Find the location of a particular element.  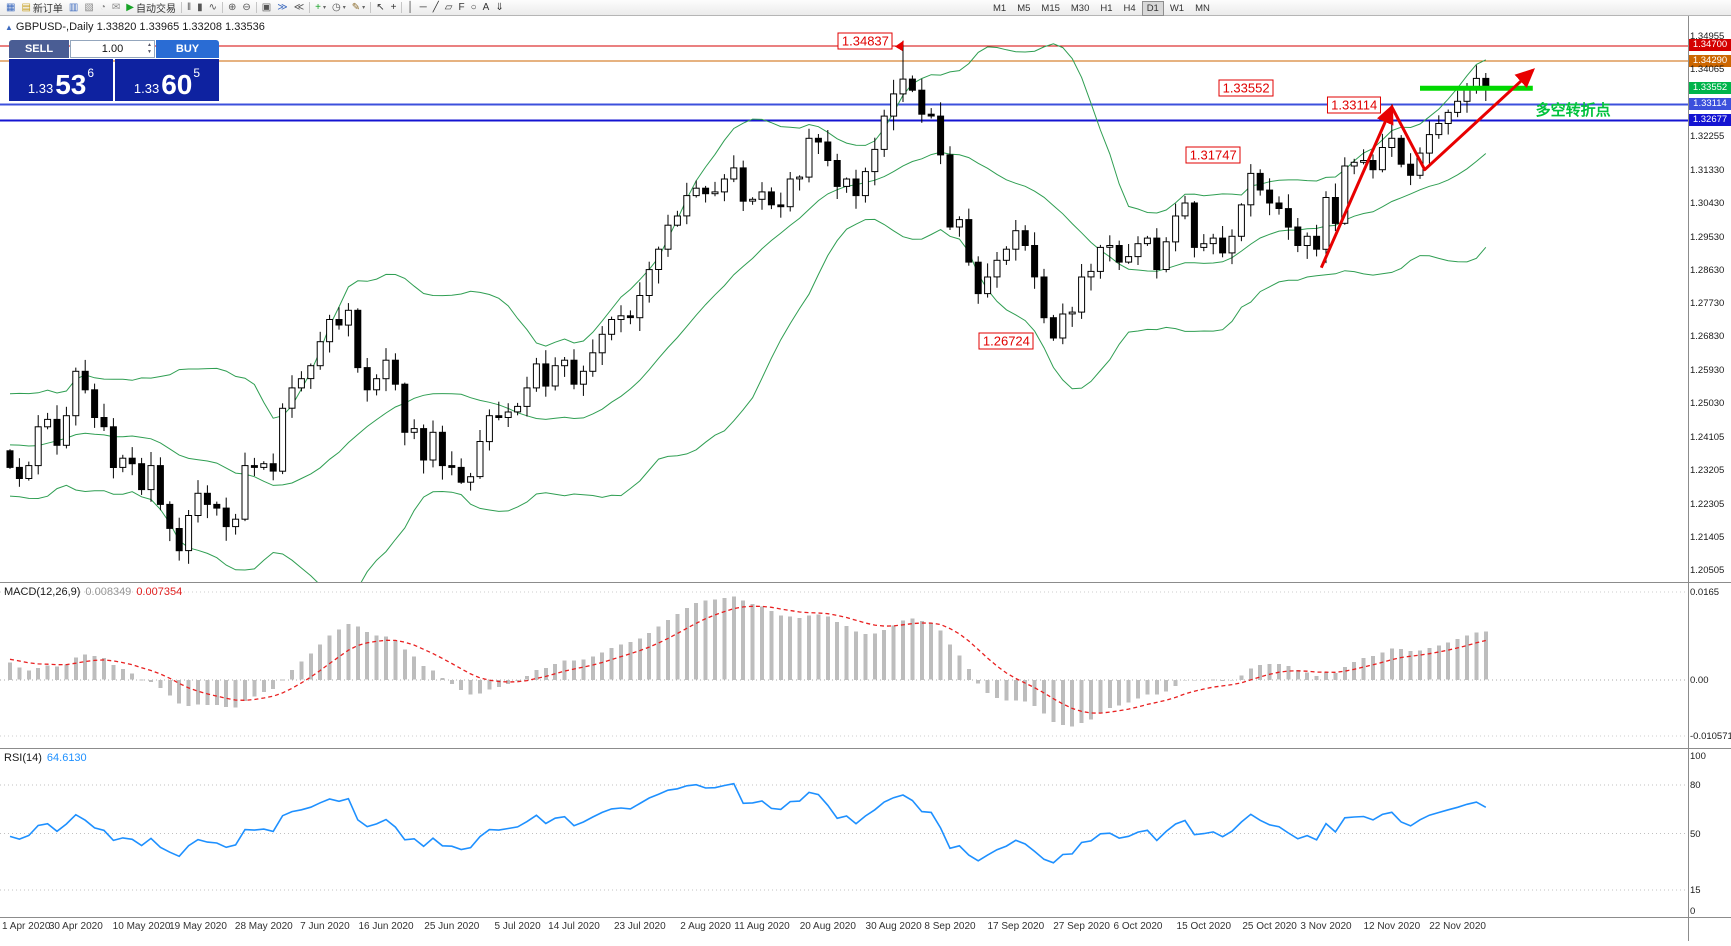

timeframe-bar: M1 M5 M15 M30 H1 H4 D1 W1 MN is located at coordinates (1102, 8).